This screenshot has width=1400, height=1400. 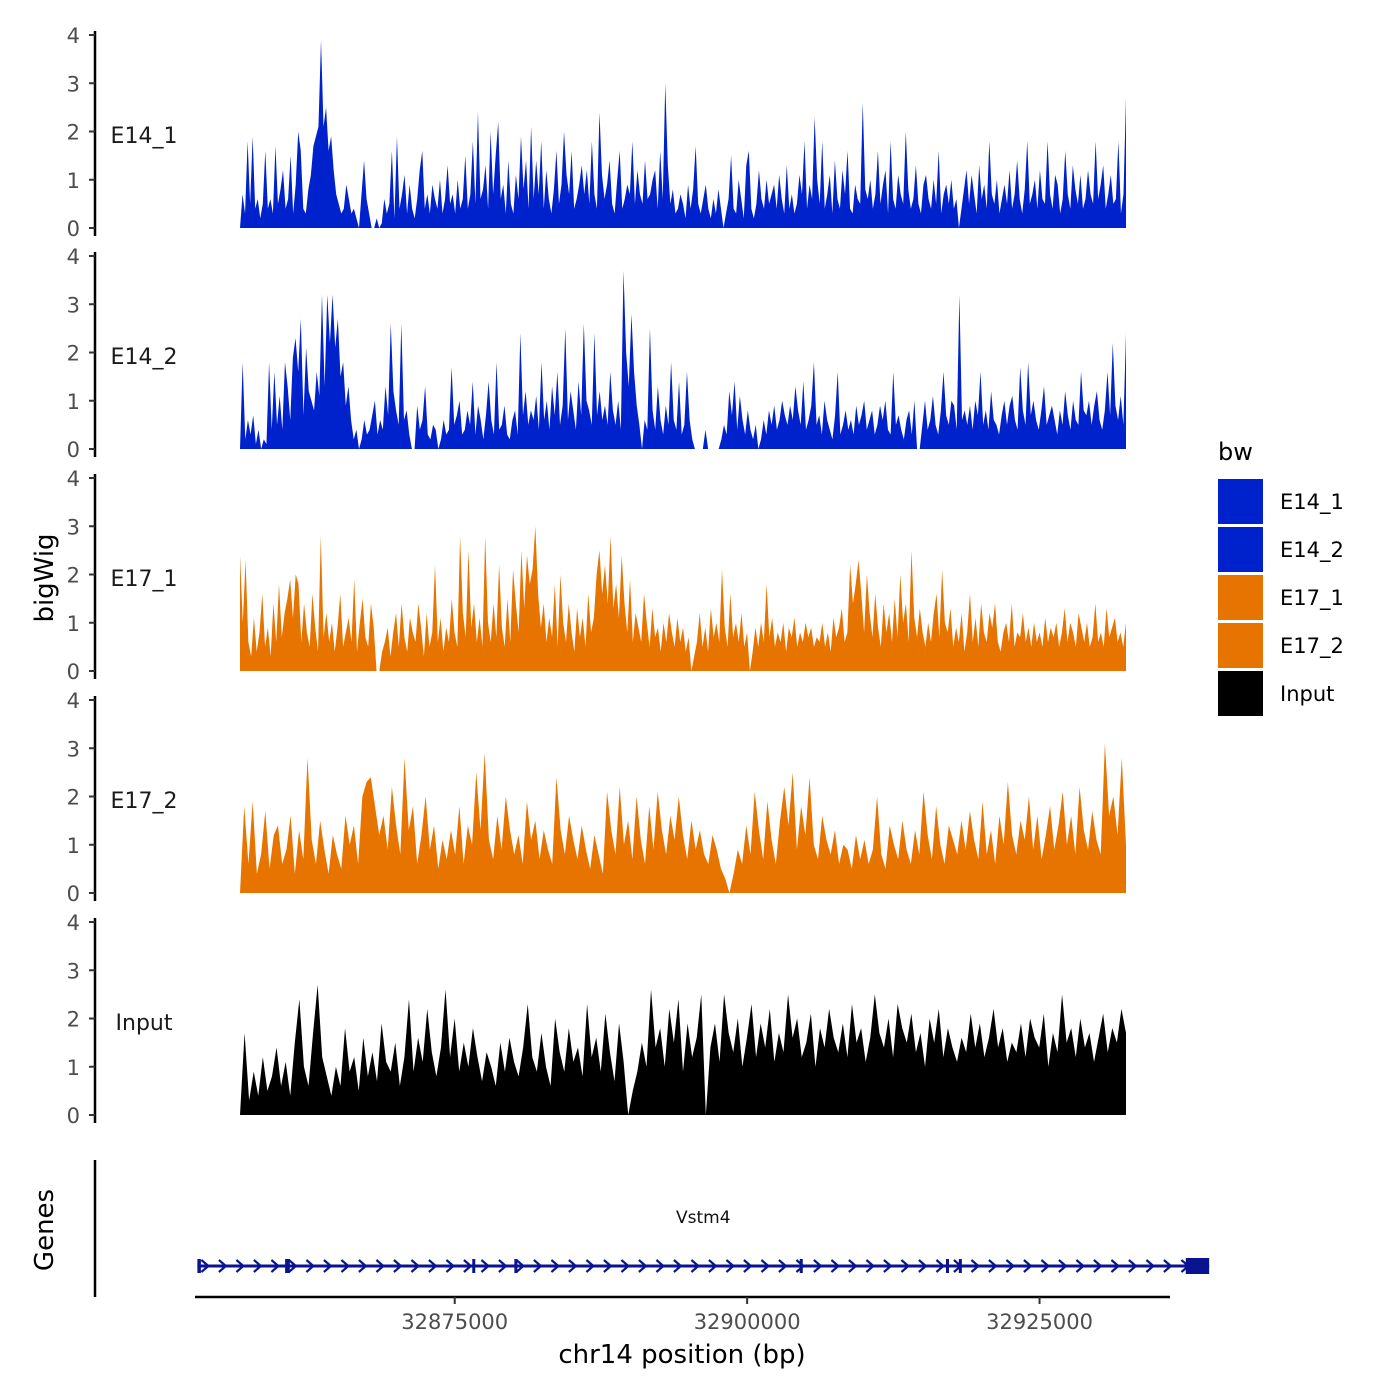 I want to click on track-E17_1: 0 1 2 3 4 E17_1, so click(x=596, y=575).